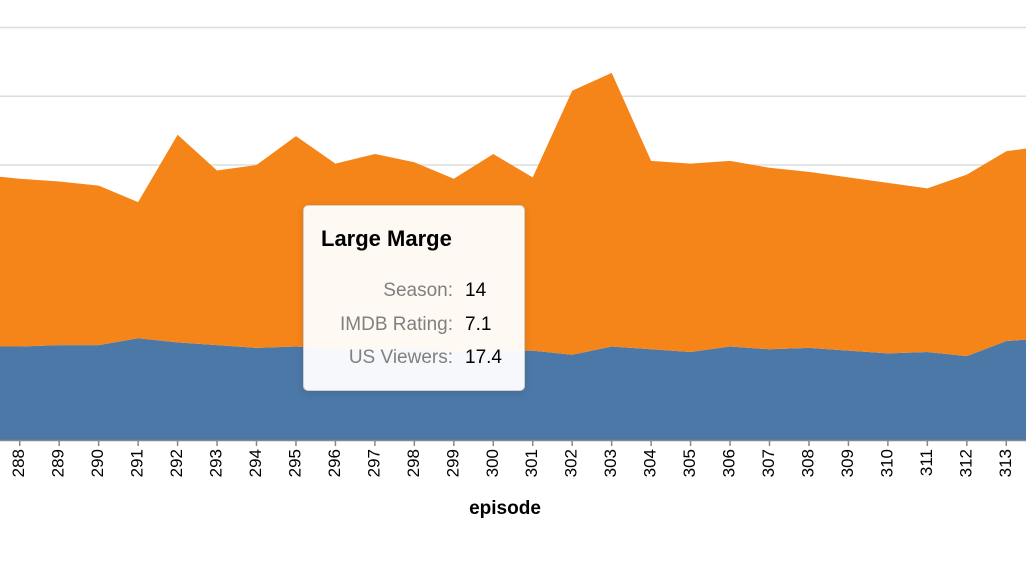 The image size is (1026, 588). Describe the element at coordinates (886, 463) in the screenshot. I see `x-tick-label: 310` at that location.